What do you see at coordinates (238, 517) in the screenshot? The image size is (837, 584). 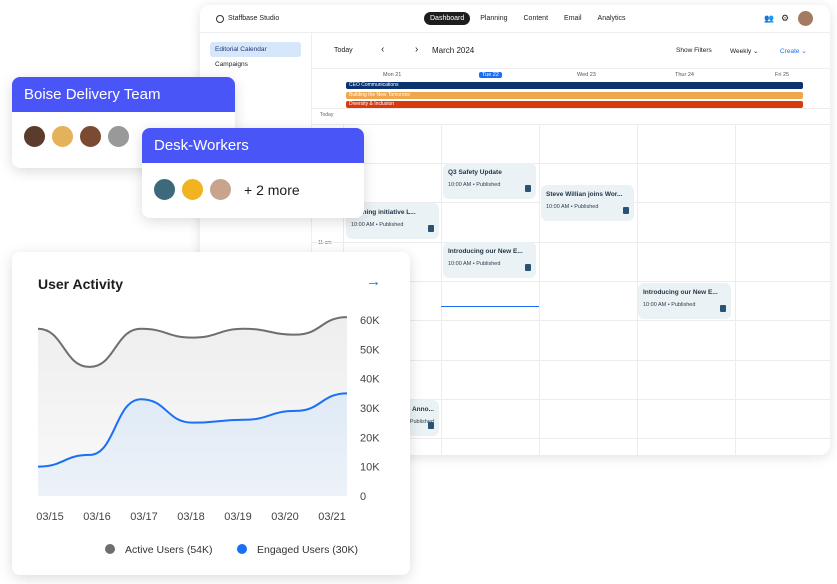 I see `x-tick-label: 03/19` at bounding box center [238, 517].